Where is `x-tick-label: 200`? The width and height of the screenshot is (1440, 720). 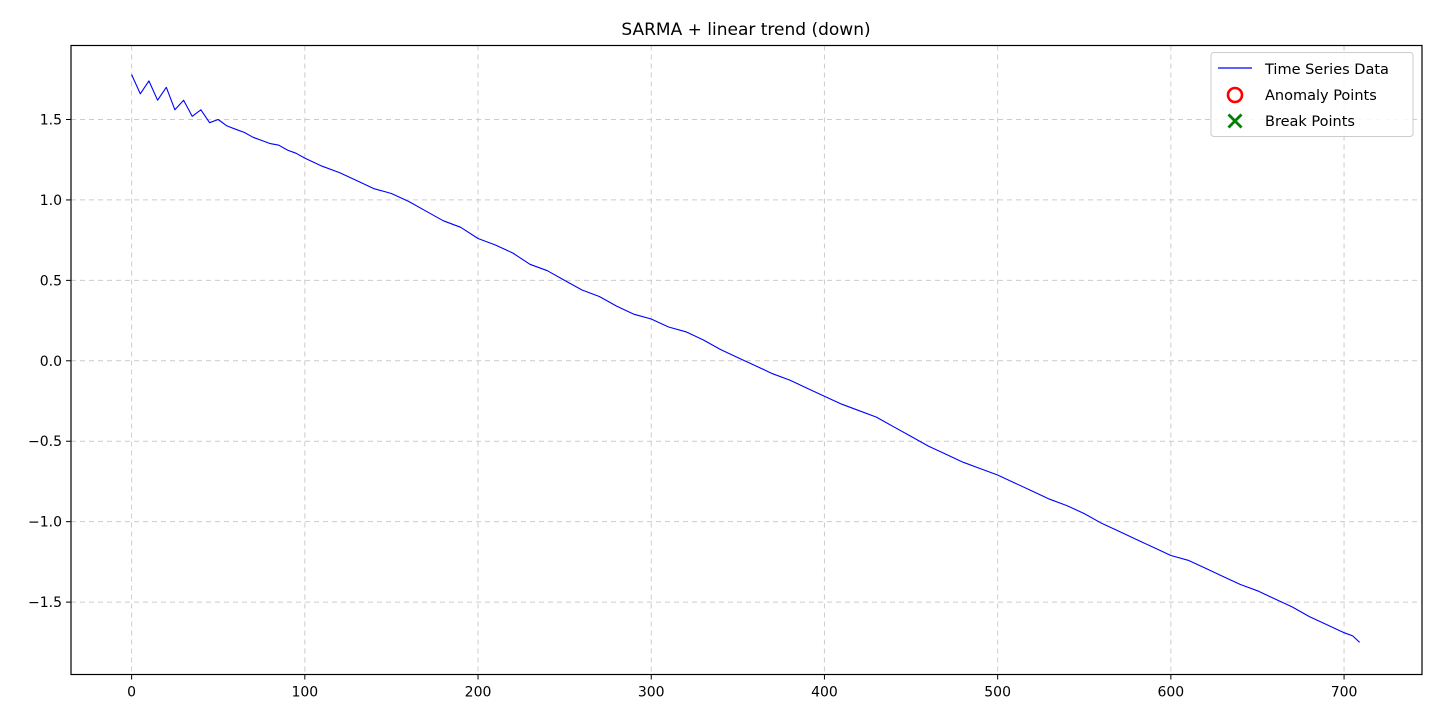
x-tick-label: 200 is located at coordinates (478, 693).